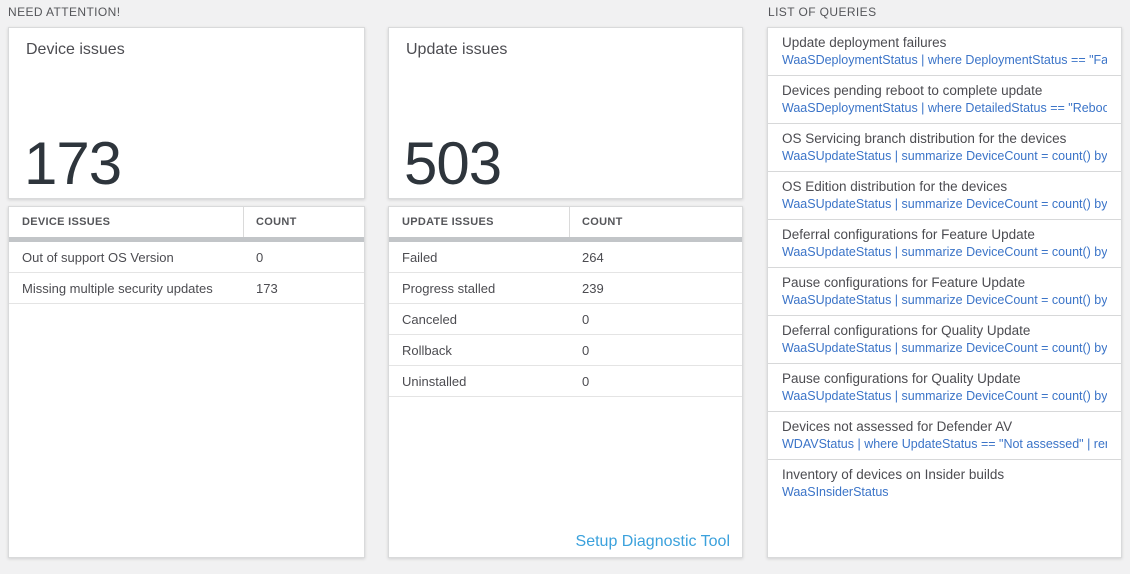 This screenshot has height=574, width=1130. Describe the element at coordinates (822, 12) in the screenshot. I see `section-header-list-of-queries: LIST OF QUERIES` at that location.